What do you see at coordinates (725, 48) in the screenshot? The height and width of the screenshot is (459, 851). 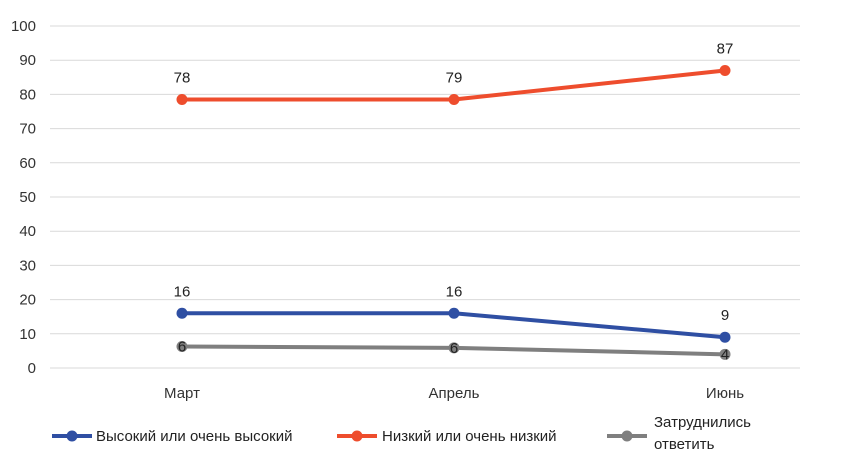 I see `data-label: 87` at bounding box center [725, 48].